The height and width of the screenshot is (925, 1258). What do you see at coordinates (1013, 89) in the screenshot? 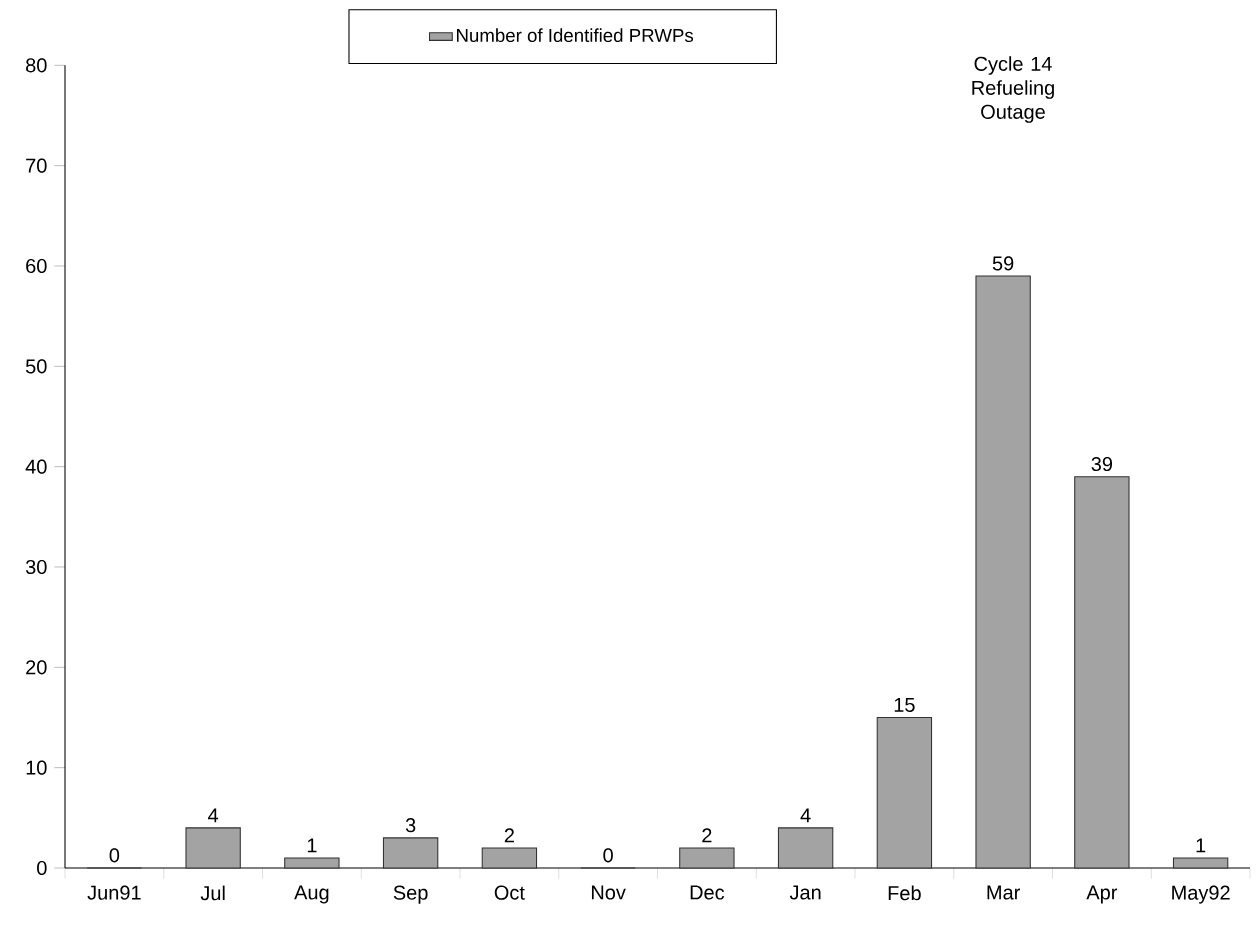
I see `annotation: Cycle 14 Refueling Outage` at bounding box center [1013, 89].